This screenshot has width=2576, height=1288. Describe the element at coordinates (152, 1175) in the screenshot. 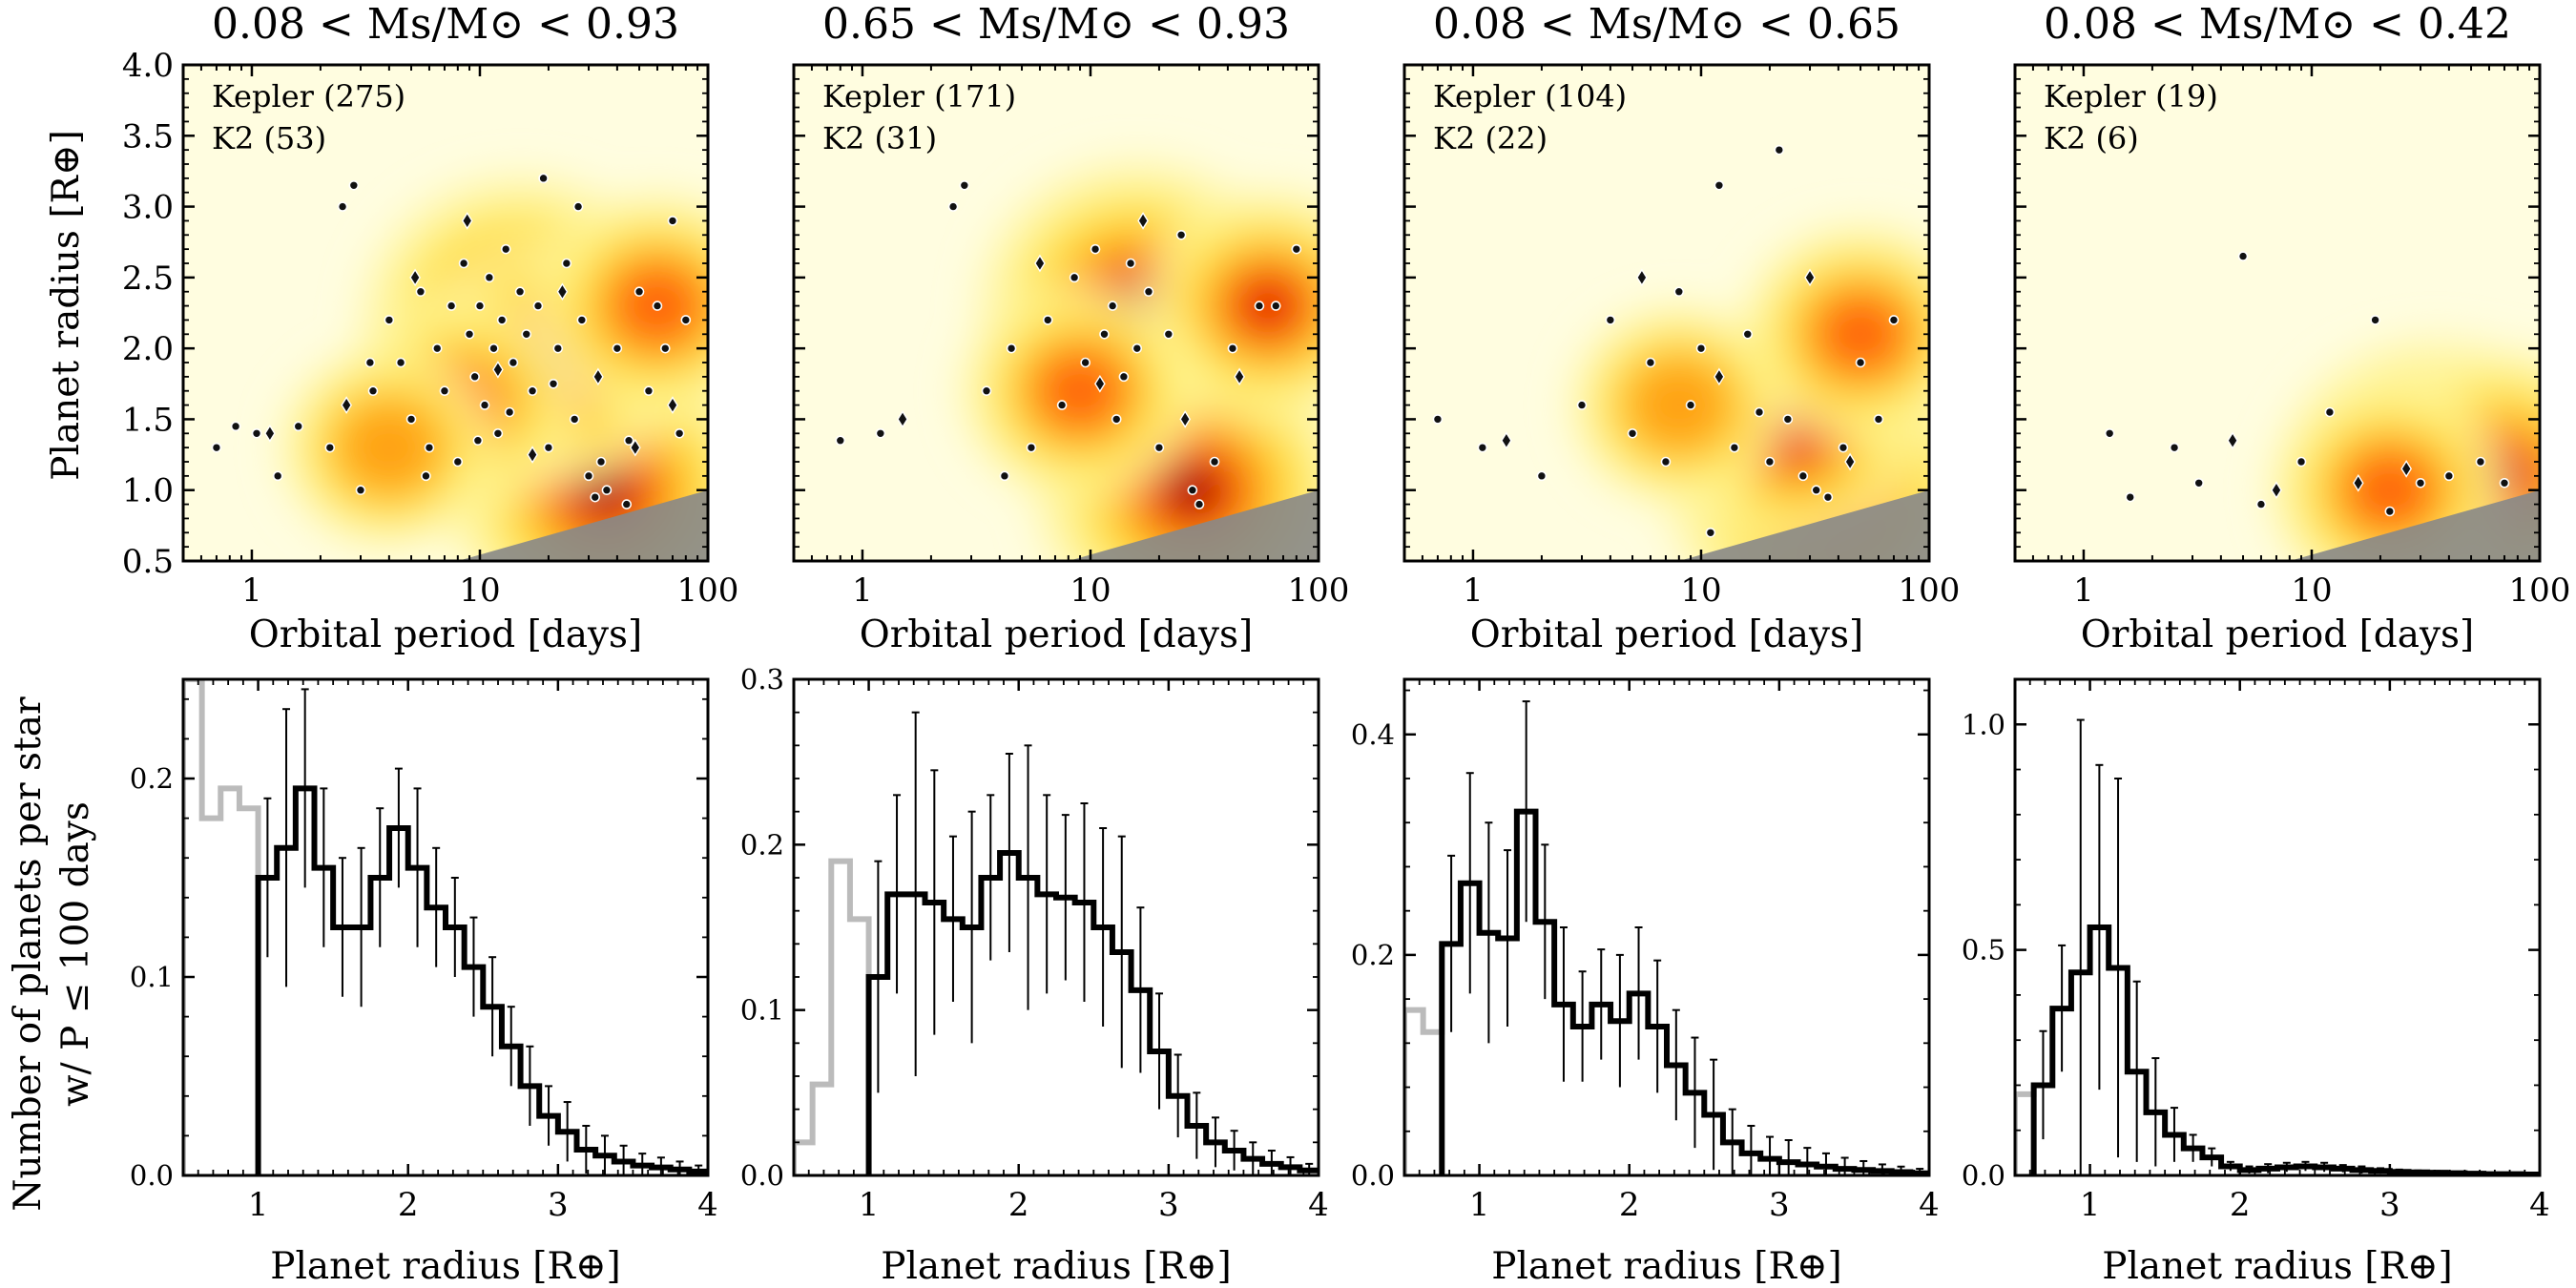

I see `y-tick-label: 0.0` at that location.